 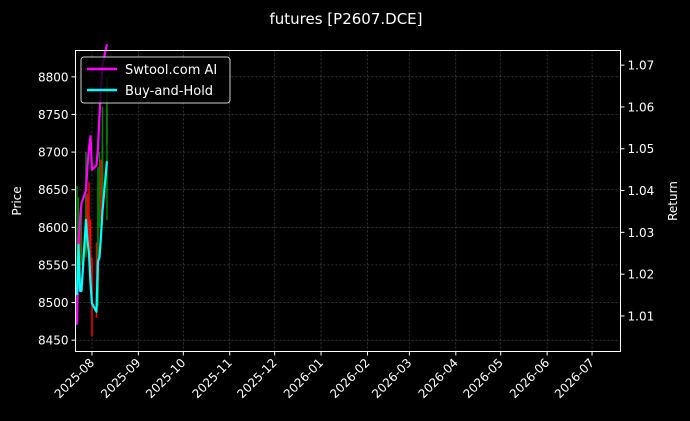 I want to click on x-tick-label: 2026-05, so click(x=482, y=378).